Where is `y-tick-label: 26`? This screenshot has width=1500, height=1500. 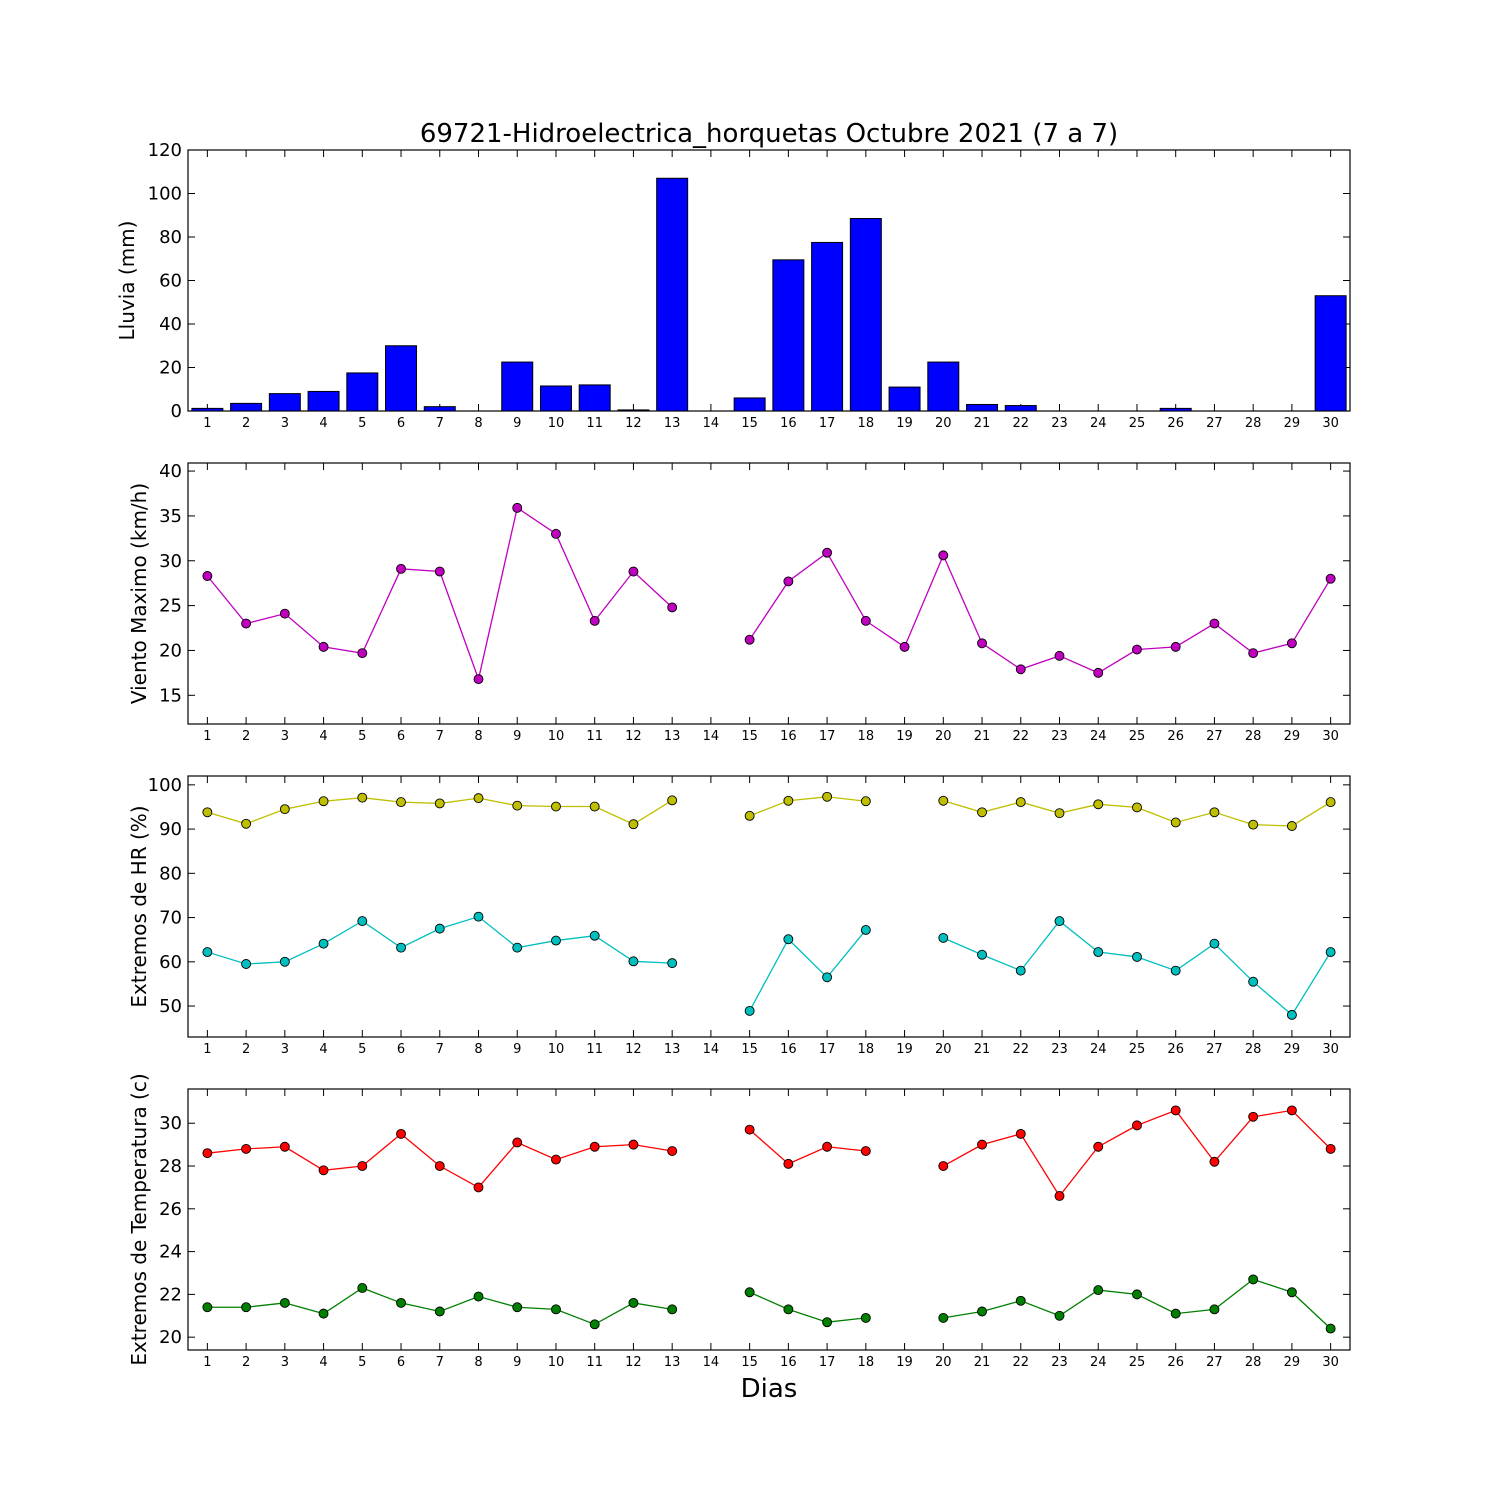
y-tick-label: 26 is located at coordinates (170, 1209).